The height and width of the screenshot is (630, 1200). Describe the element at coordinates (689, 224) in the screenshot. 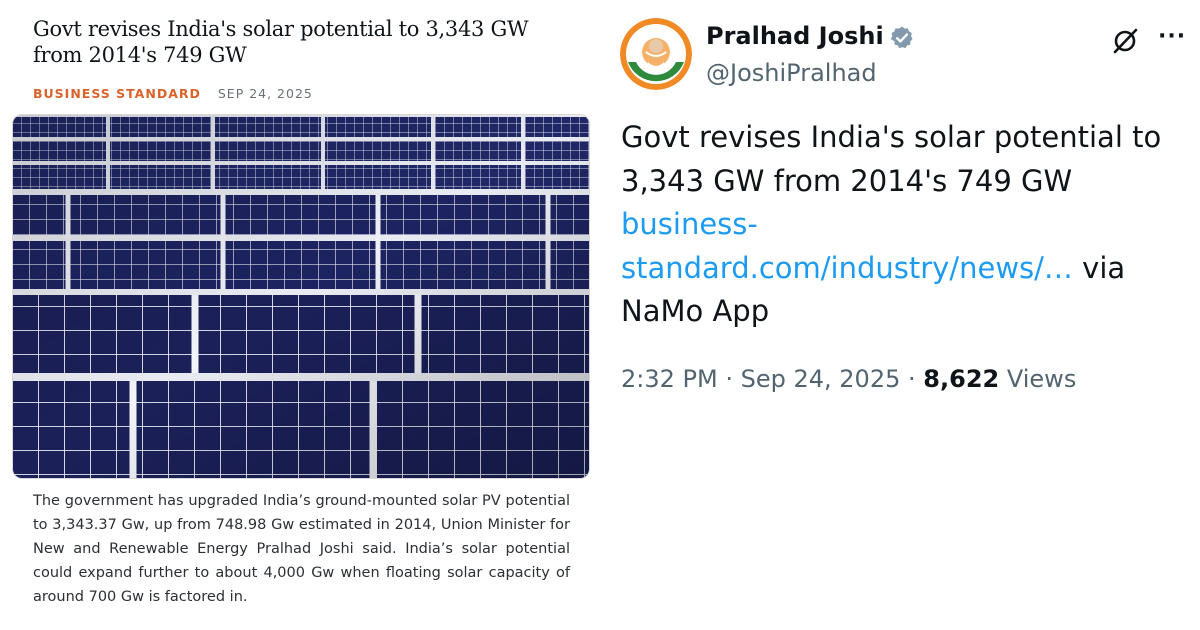

I see `article-link-line1: business-` at that location.